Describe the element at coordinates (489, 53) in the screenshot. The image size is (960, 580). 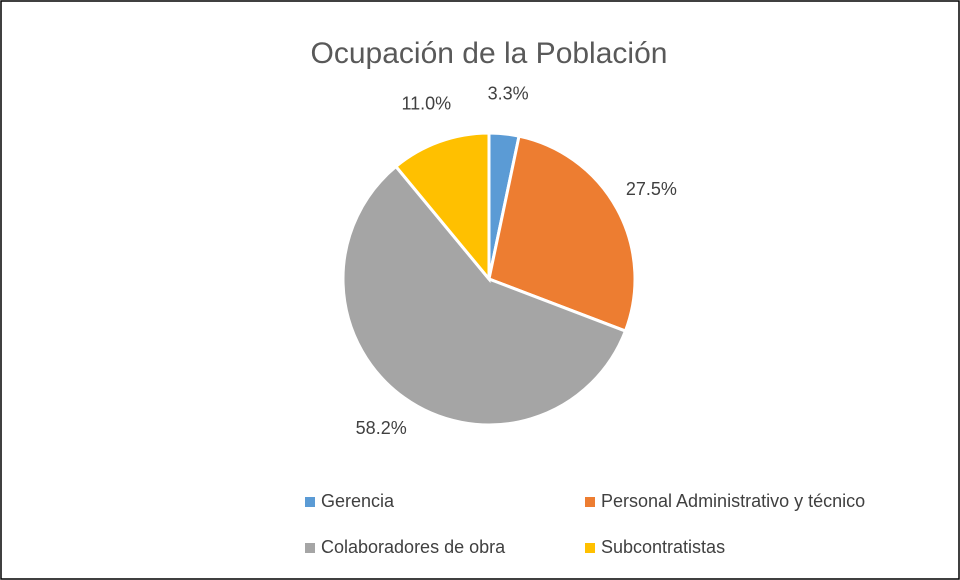
I see `chart-title: Ocupación de la Población` at that location.